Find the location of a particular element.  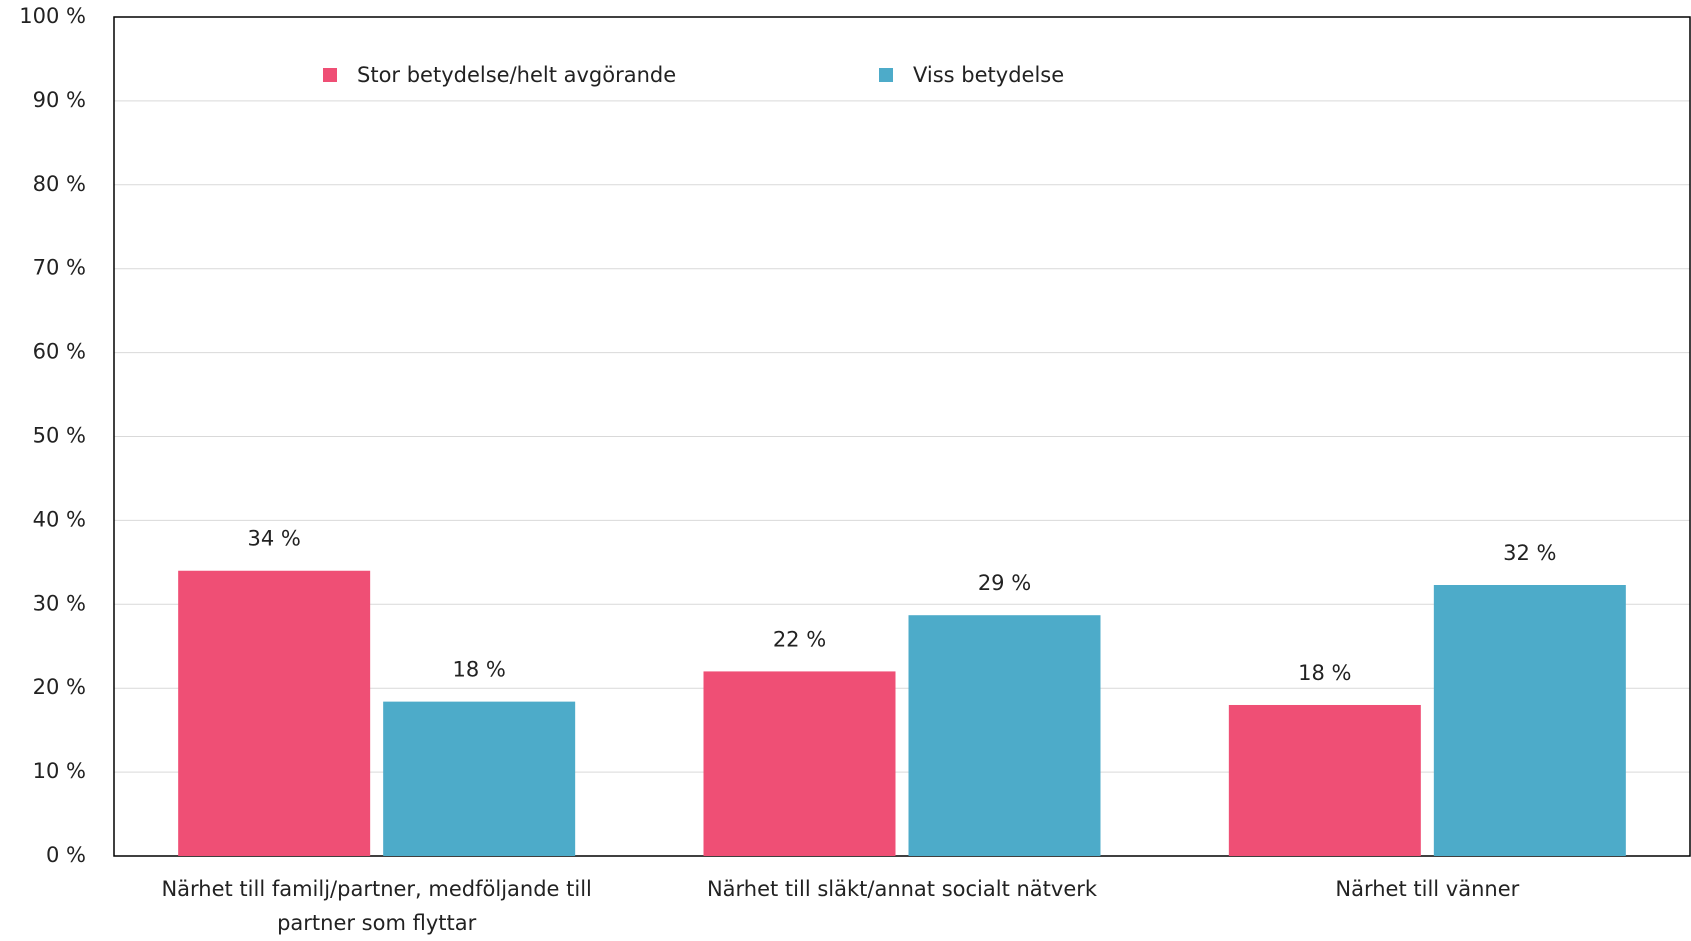

y-tick-label: 30 % is located at coordinates (59, 603).